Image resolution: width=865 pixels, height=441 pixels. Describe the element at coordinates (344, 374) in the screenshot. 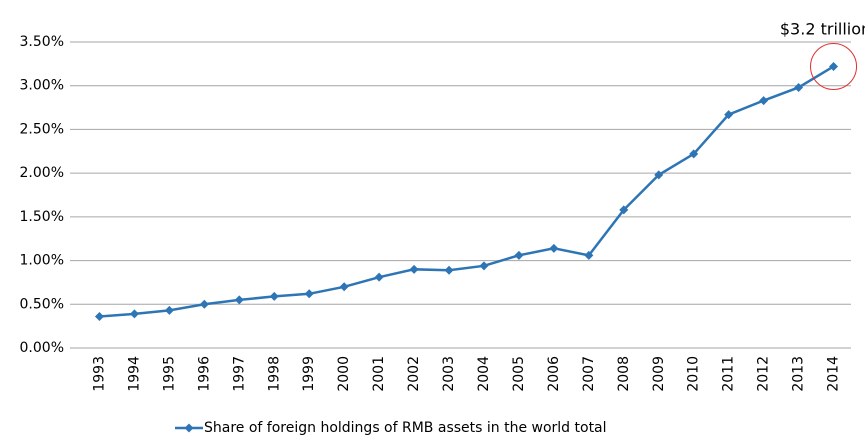

I see `x-tick-label: 2000` at that location.